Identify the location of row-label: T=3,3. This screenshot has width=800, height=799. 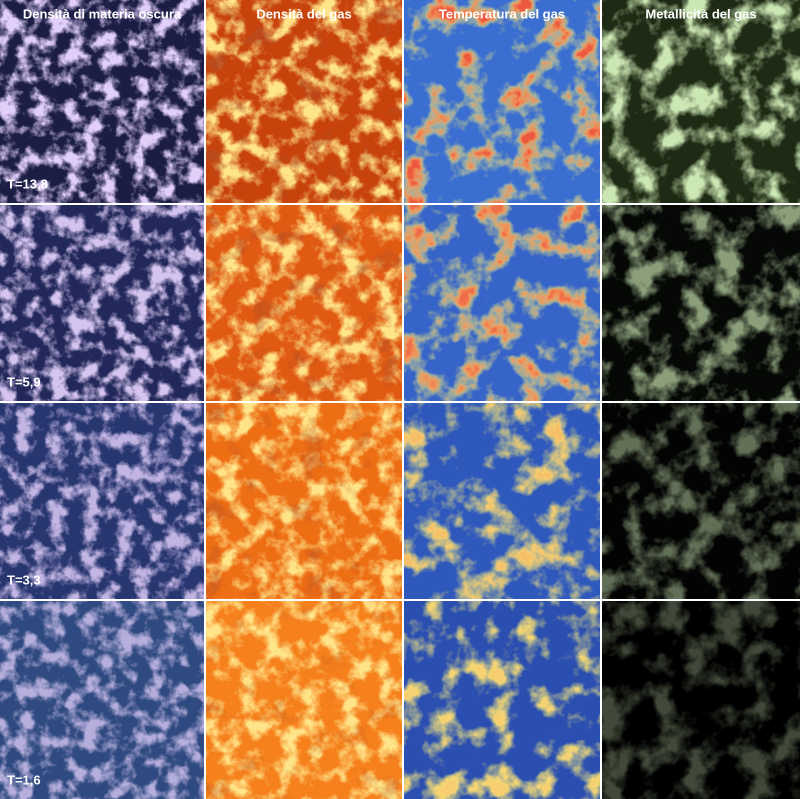
(24, 579).